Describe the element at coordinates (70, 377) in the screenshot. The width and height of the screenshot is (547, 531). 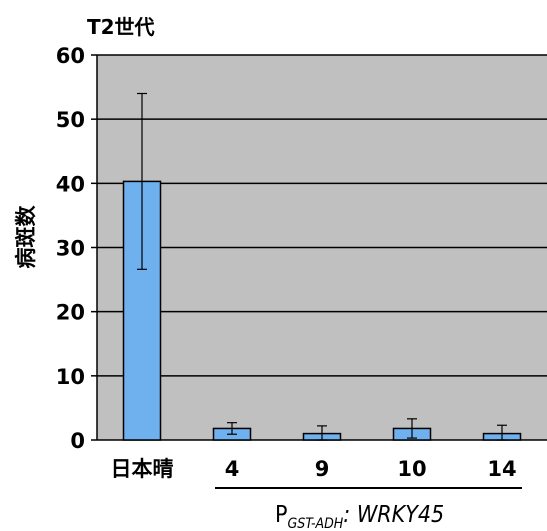
I see `y-tick-label: 10` at that location.